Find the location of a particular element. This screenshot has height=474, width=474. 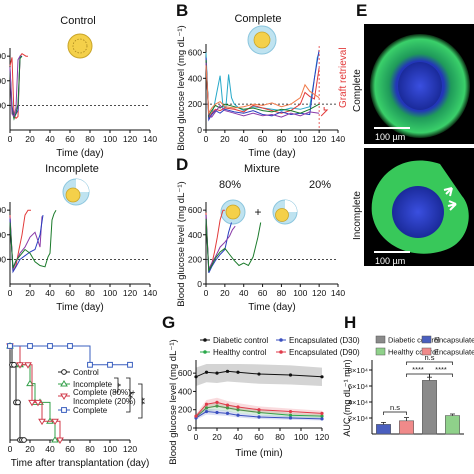

significance-label: ** is located at coordinates (133, 395).